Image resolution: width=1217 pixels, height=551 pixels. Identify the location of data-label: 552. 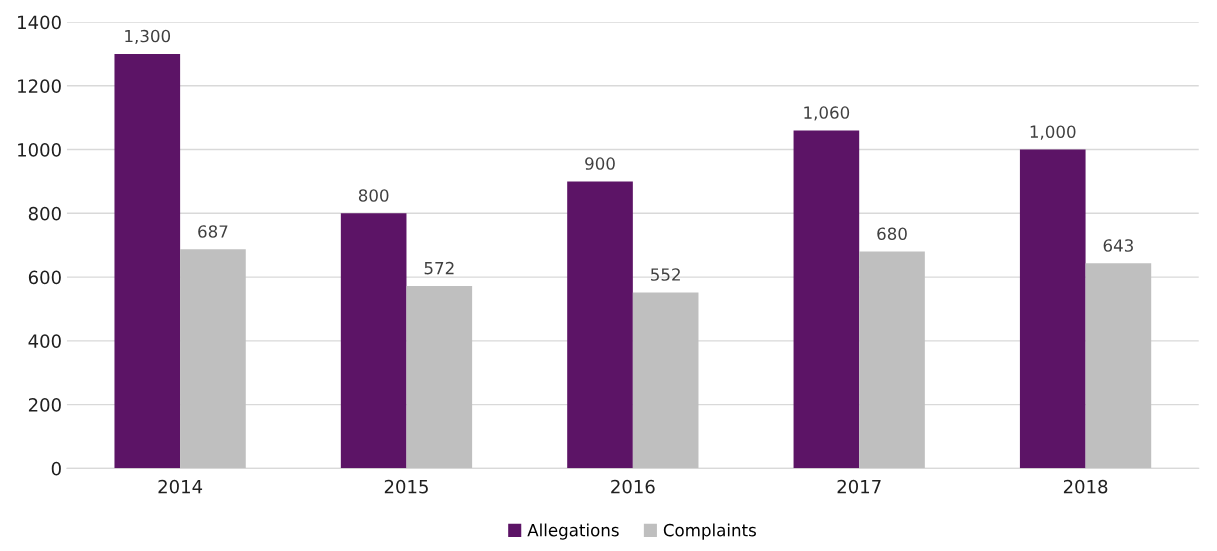
(665, 274).